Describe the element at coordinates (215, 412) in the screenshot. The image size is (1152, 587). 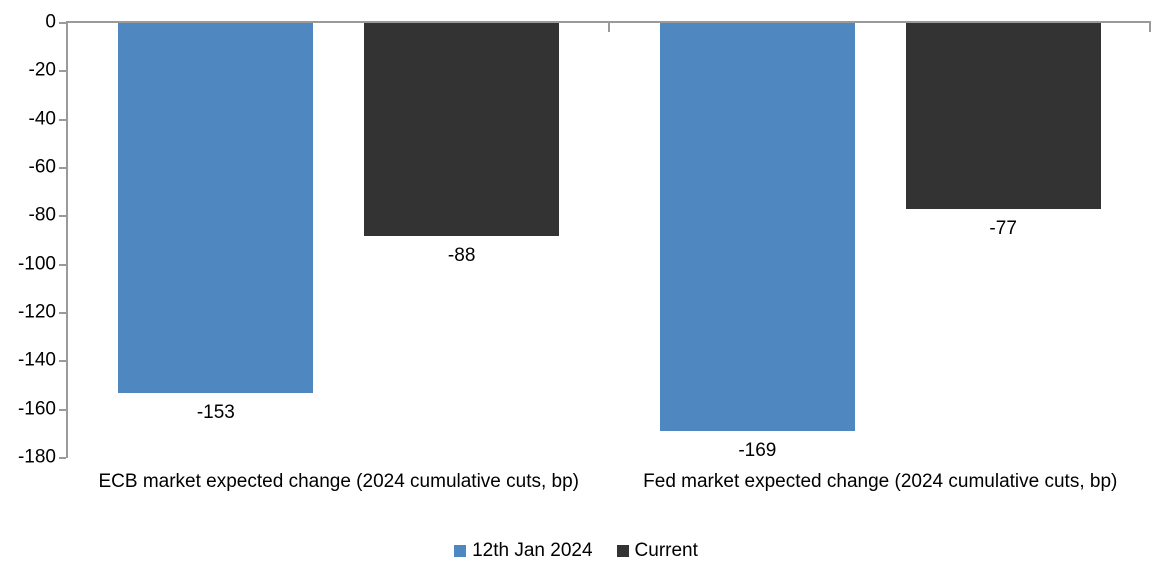
I see `bar-value-label: -153` at that location.